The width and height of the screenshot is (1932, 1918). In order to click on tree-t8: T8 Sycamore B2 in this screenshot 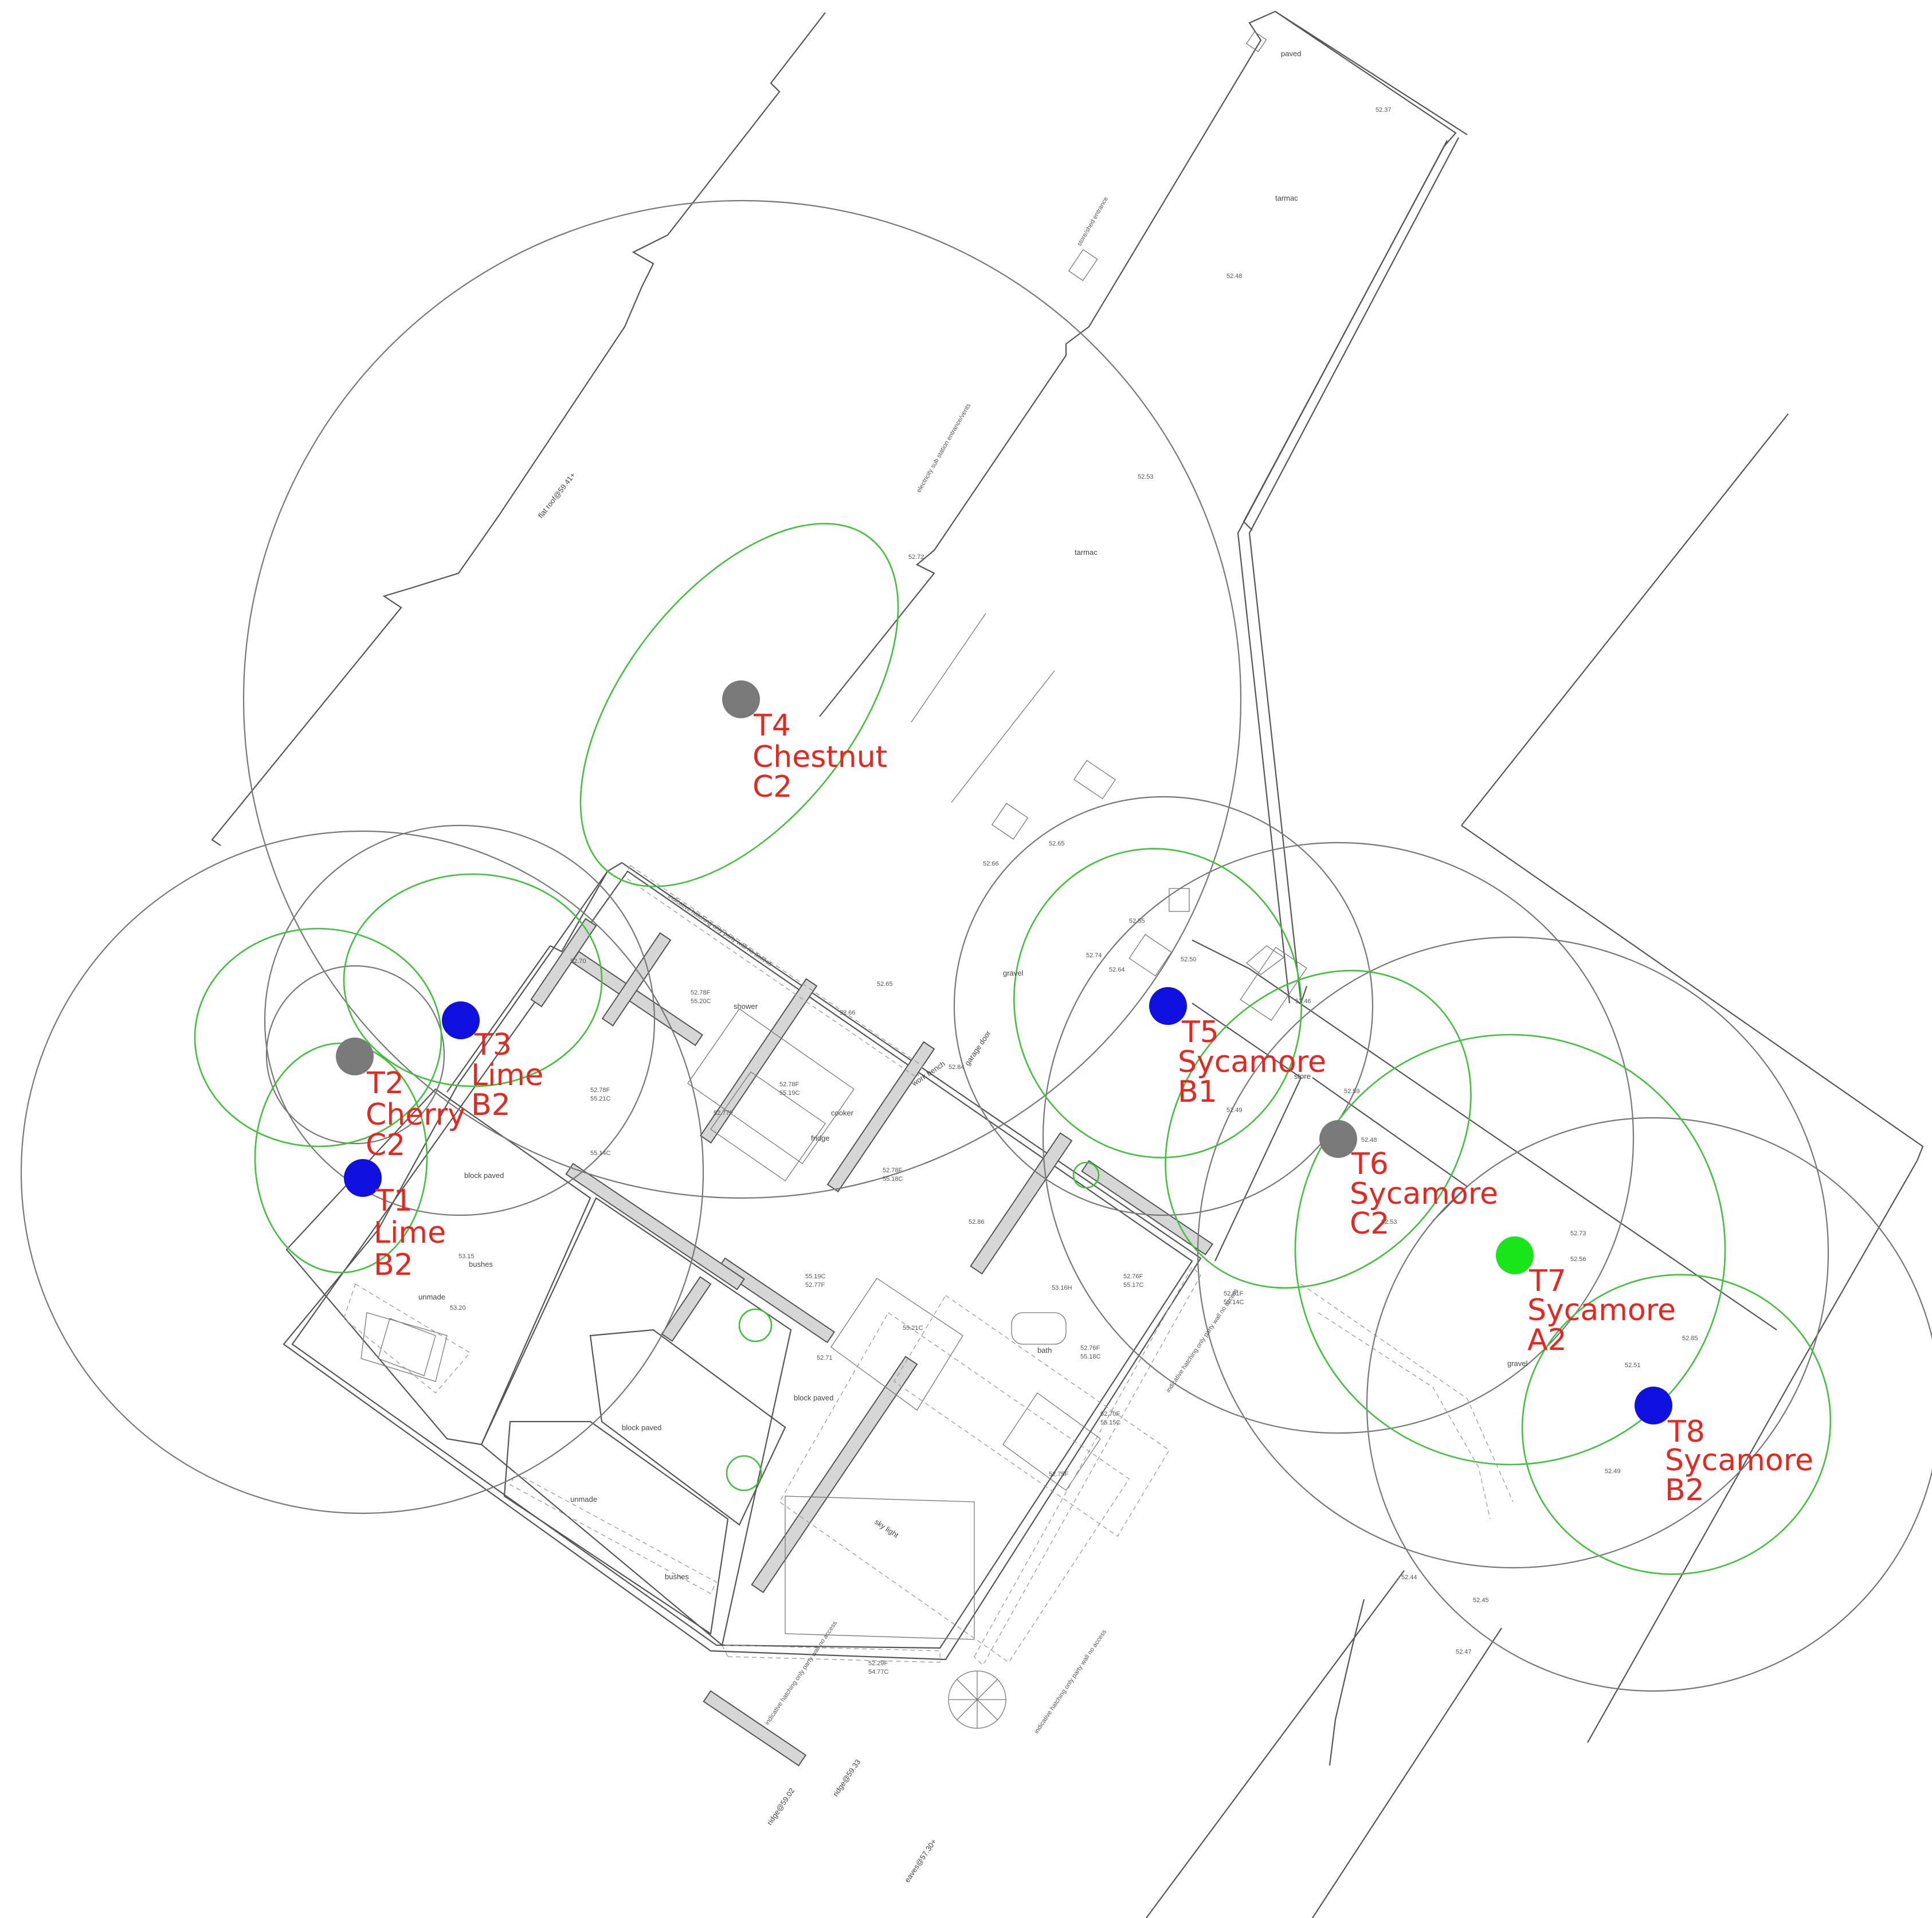, I will do `click(1724, 1447)`.